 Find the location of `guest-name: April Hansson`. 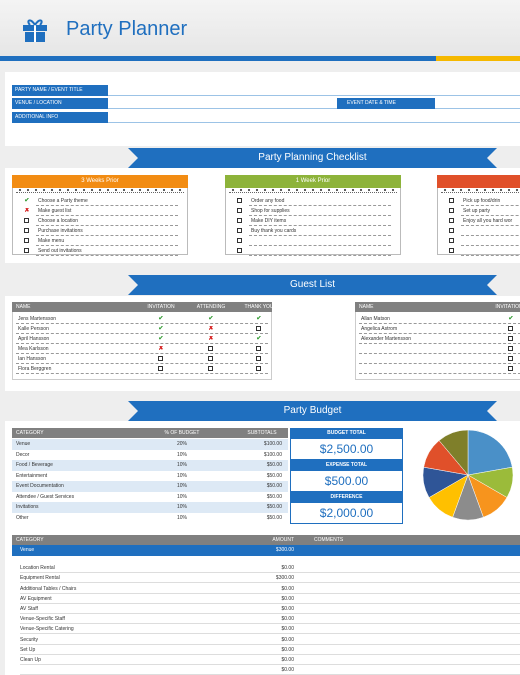

guest-name: April Hansson is located at coordinates (34, 339).